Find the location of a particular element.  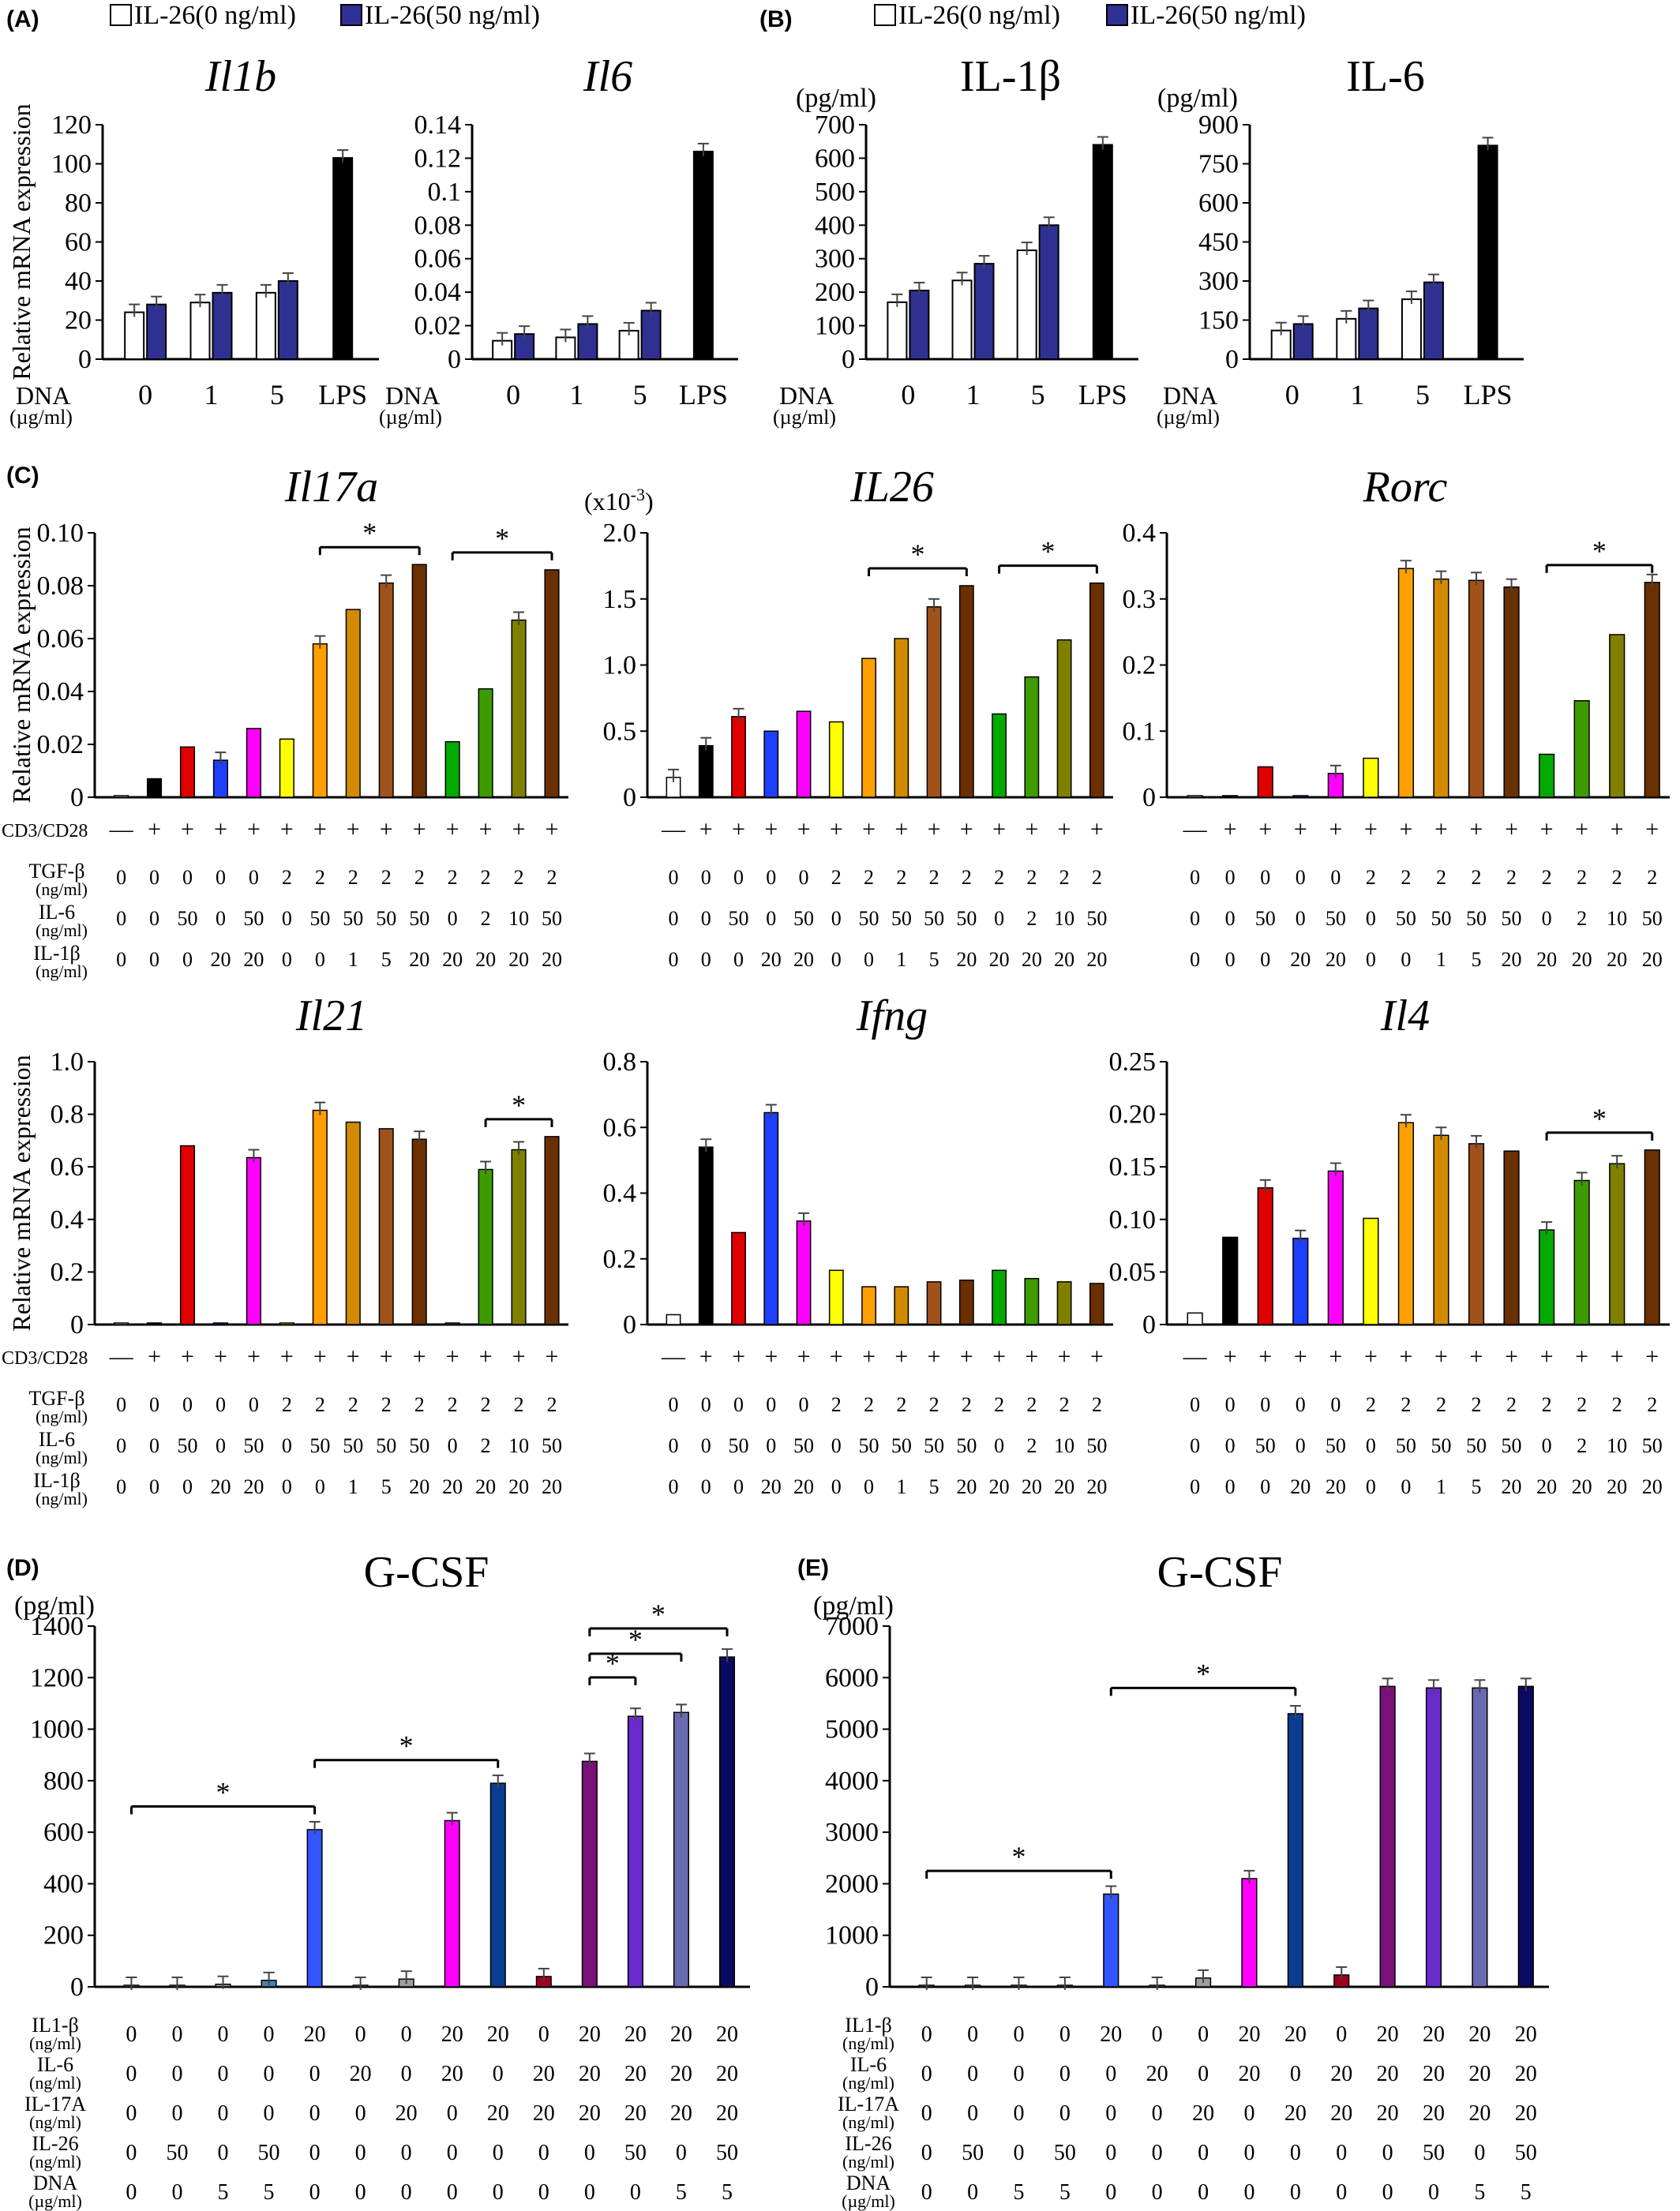

chart-title: IL-1β is located at coordinates (1010, 76).